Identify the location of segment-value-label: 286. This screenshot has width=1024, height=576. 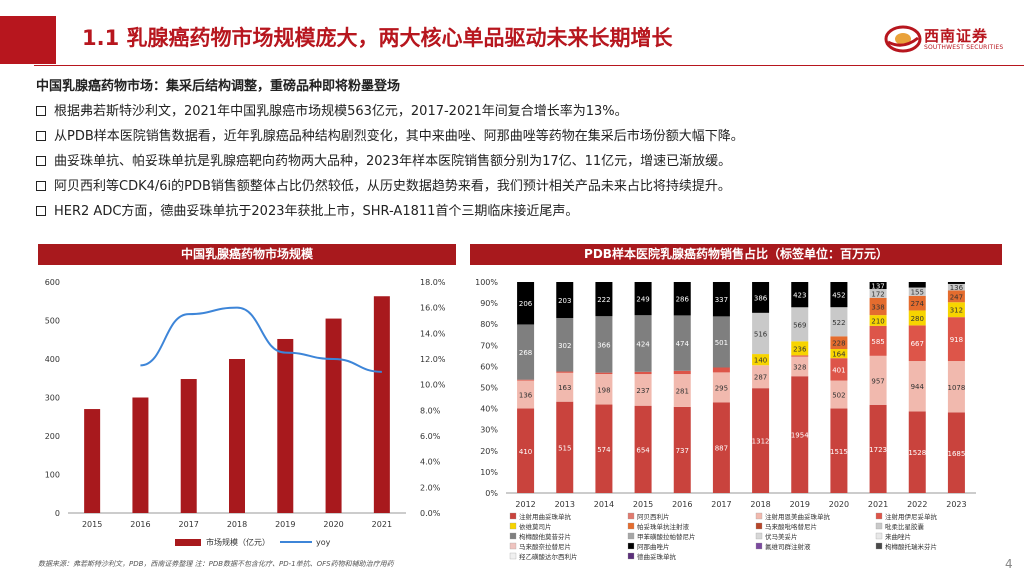
(683, 300).